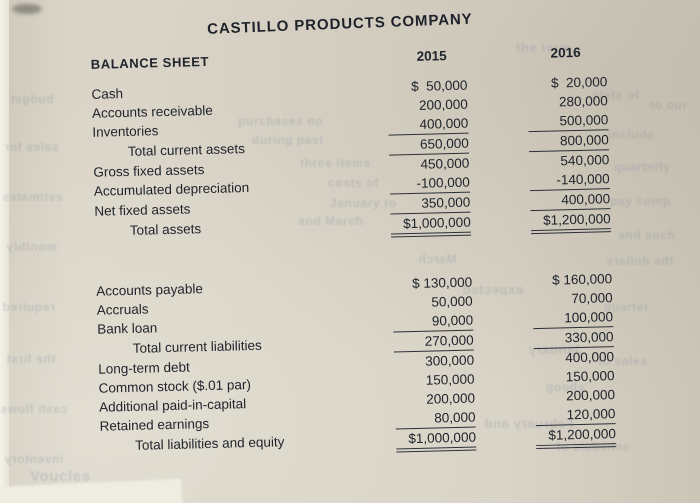 This screenshot has height=503, width=700. Describe the element at coordinates (34, 459) in the screenshot. I see `bleed-text-fragment: inventory` at that location.